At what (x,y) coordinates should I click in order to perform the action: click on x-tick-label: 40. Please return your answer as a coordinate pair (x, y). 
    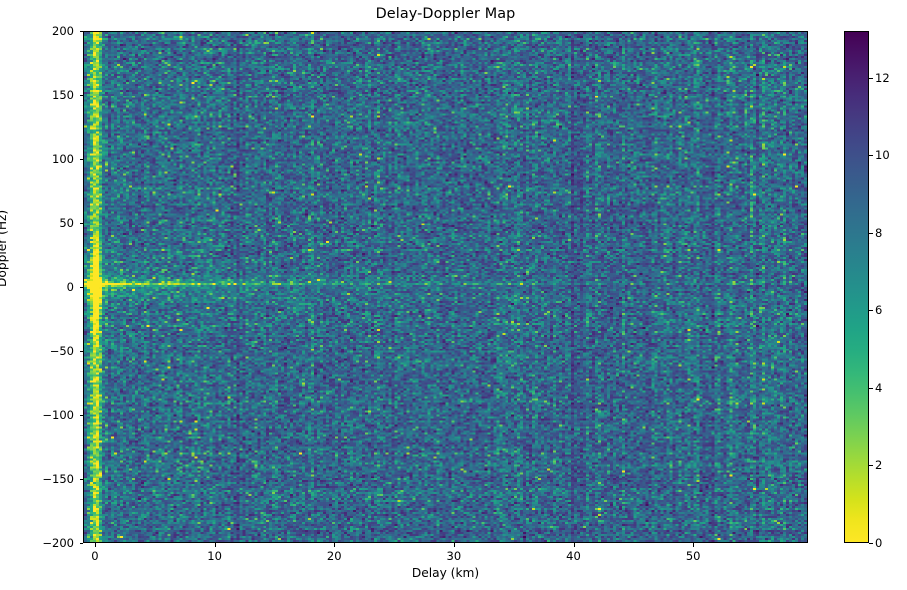
    Looking at the image, I should click on (573, 556).